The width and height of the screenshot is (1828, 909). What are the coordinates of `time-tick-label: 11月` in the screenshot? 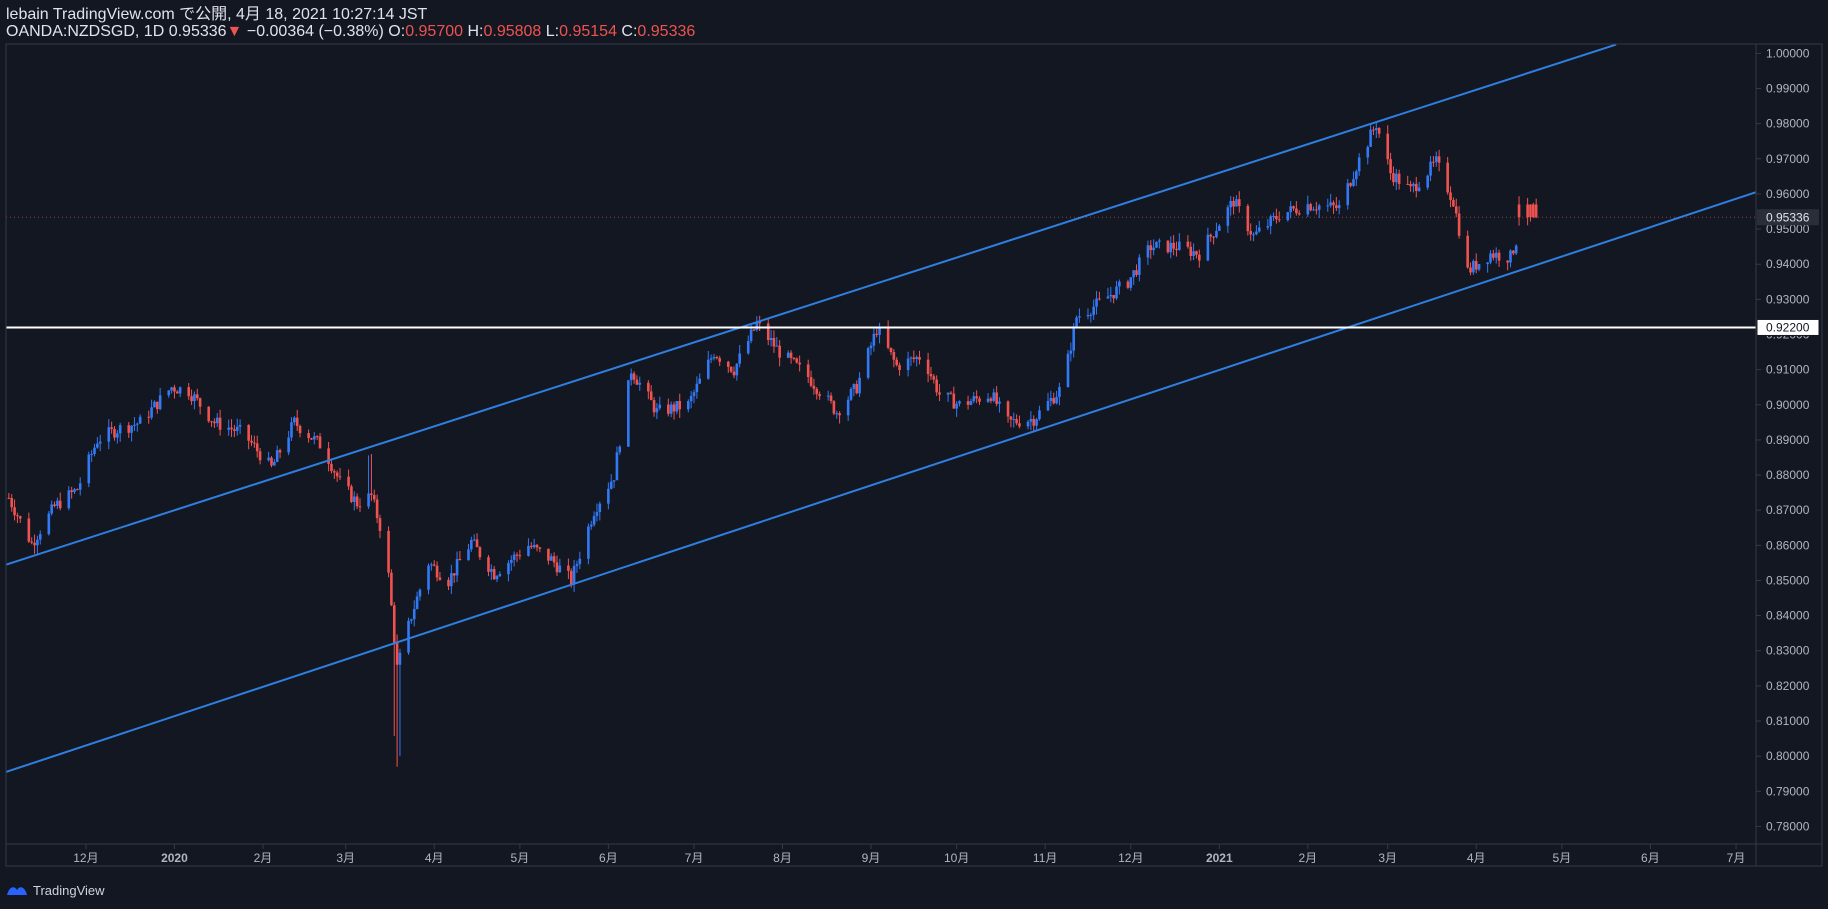 It's located at (1045, 858).